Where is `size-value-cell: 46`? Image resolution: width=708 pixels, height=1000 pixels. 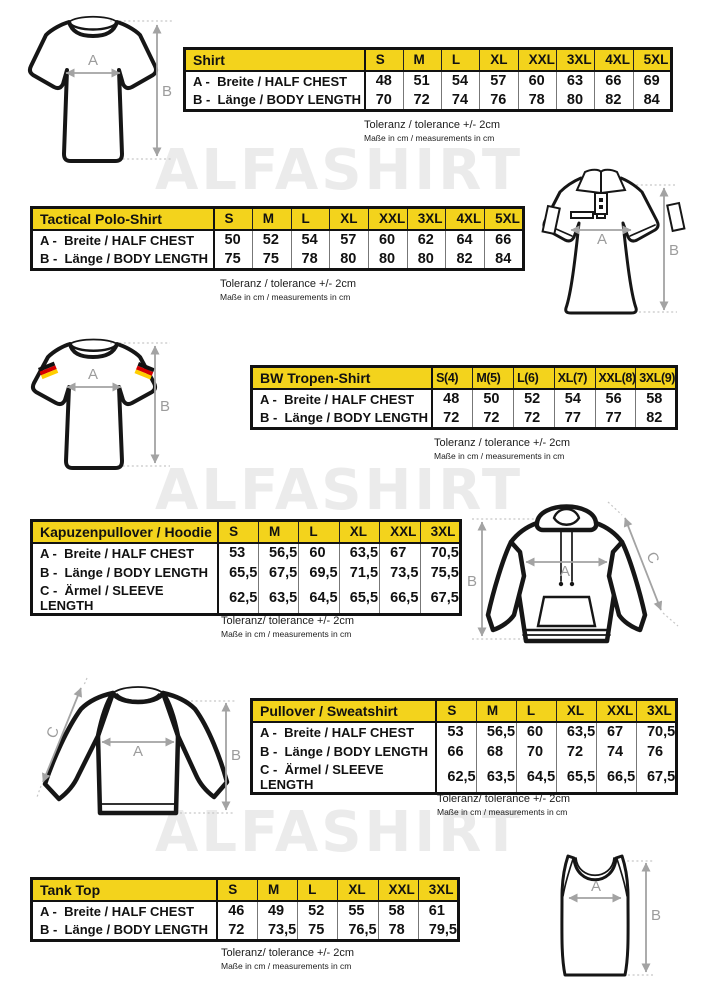 size-value-cell: 46 is located at coordinates (237, 910).